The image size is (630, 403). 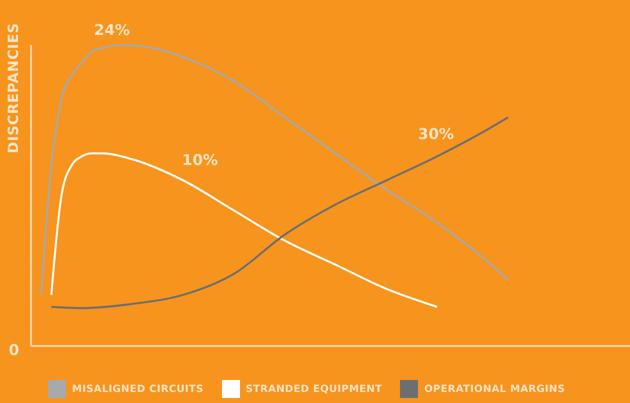 What do you see at coordinates (138, 389) in the screenshot?
I see `legend-label: MISALIGNED CIRCUITS` at bounding box center [138, 389].